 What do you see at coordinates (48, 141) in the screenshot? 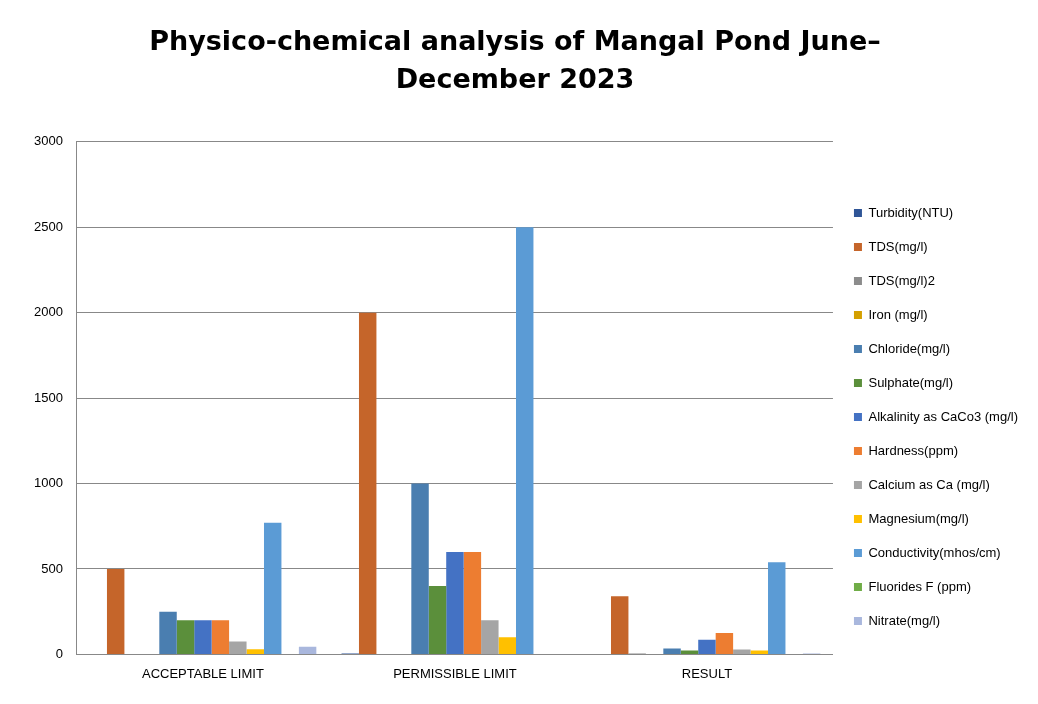
I see `y-tick-label: 3000` at bounding box center [48, 141].